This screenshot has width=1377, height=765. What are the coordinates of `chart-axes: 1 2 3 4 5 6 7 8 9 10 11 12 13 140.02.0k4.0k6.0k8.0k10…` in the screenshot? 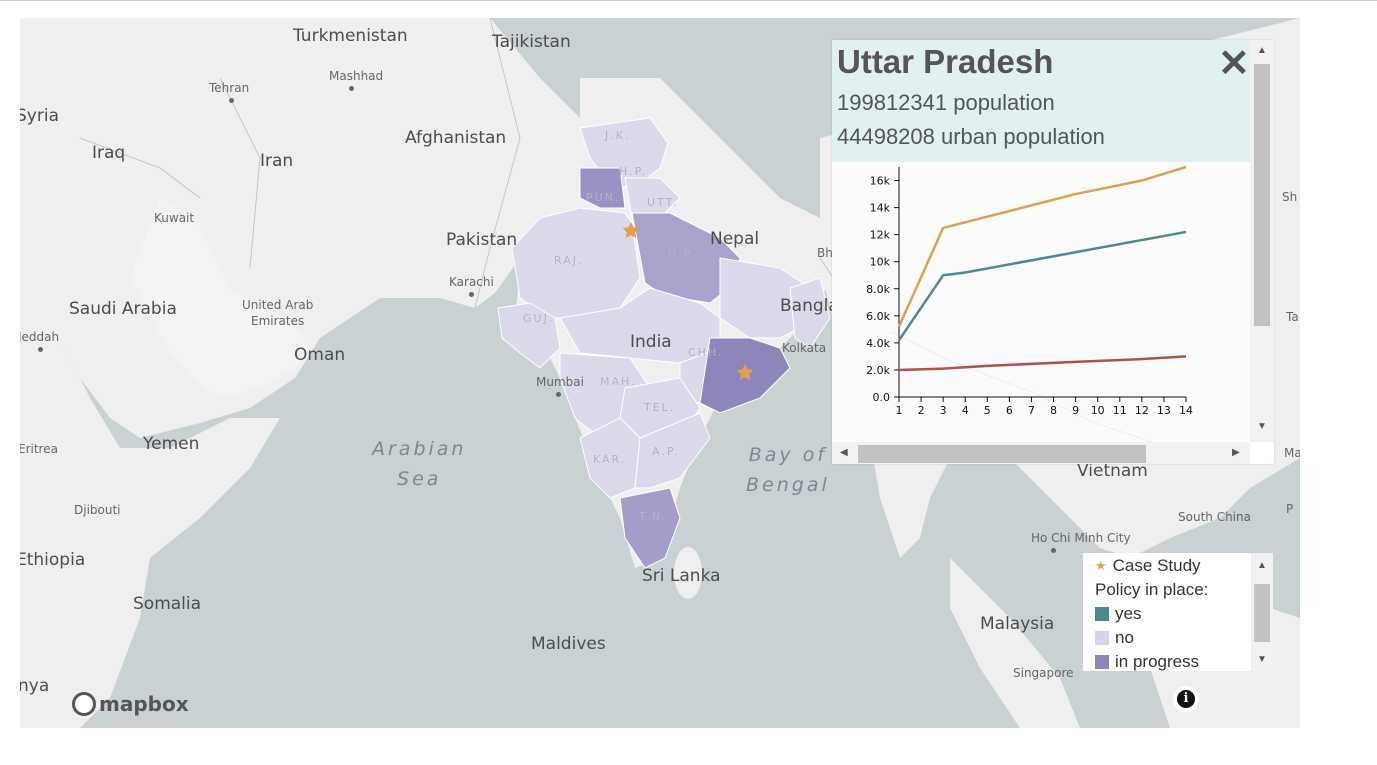 It's located at (1029, 292).